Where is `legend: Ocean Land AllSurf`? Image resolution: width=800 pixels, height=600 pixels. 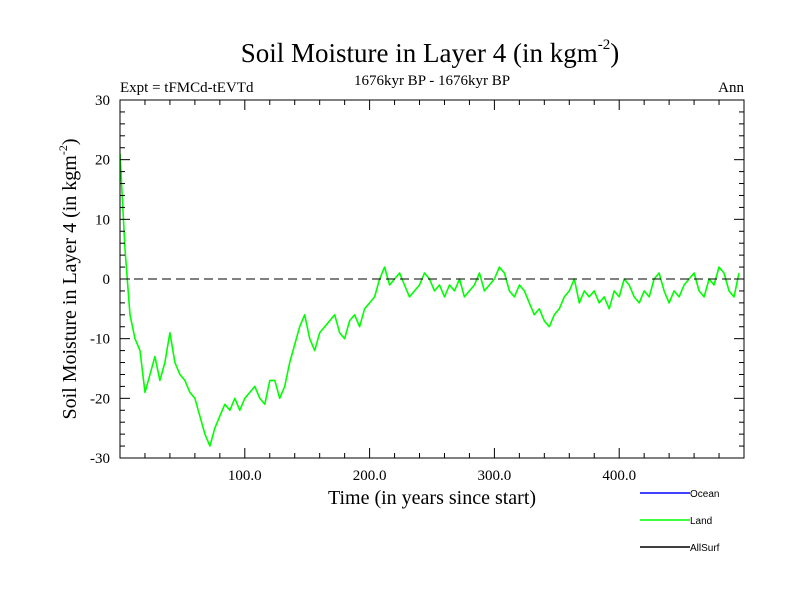 legend: Ocean Land AllSurf is located at coordinates (680, 521).